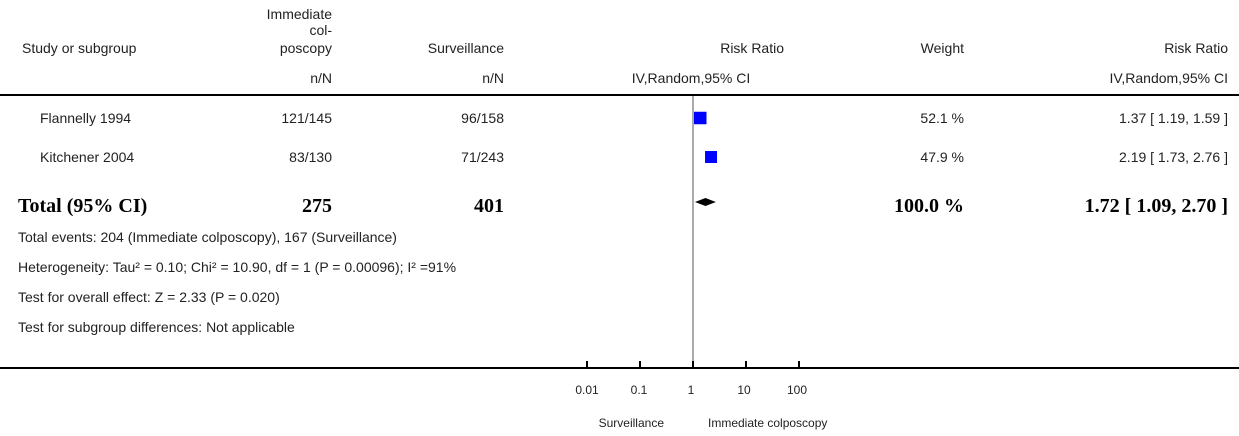 This screenshot has height=436, width=1239. I want to click on study-ci-kitchener: 2.19 [ 1.73, 2.76 ], so click(1173, 157).